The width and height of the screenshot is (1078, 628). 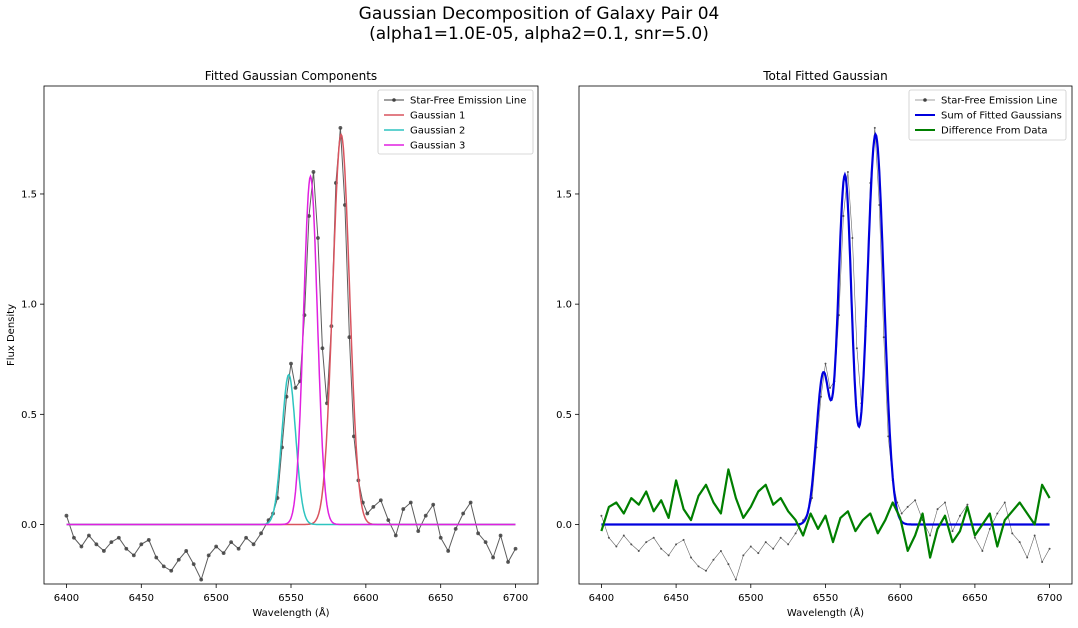 I want to click on legend-label: Gaussian 2, so click(x=437, y=131).